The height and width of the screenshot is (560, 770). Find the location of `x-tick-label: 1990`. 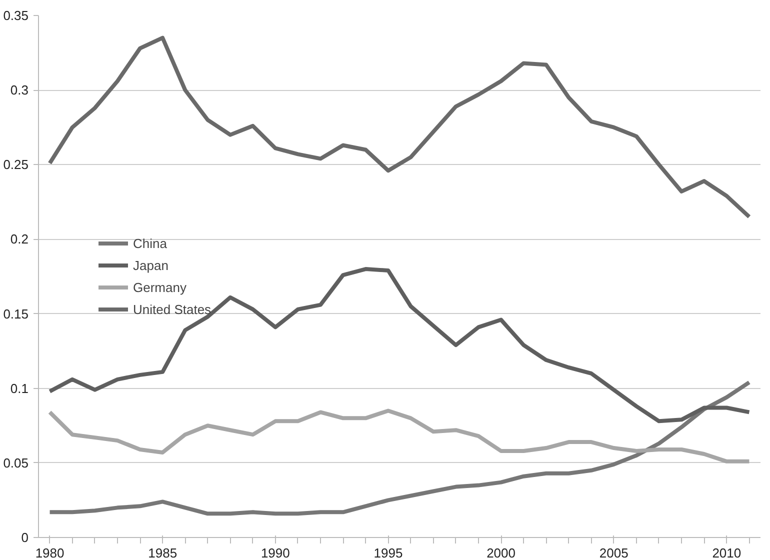

x-tick-label: 1990 is located at coordinates (275, 553).